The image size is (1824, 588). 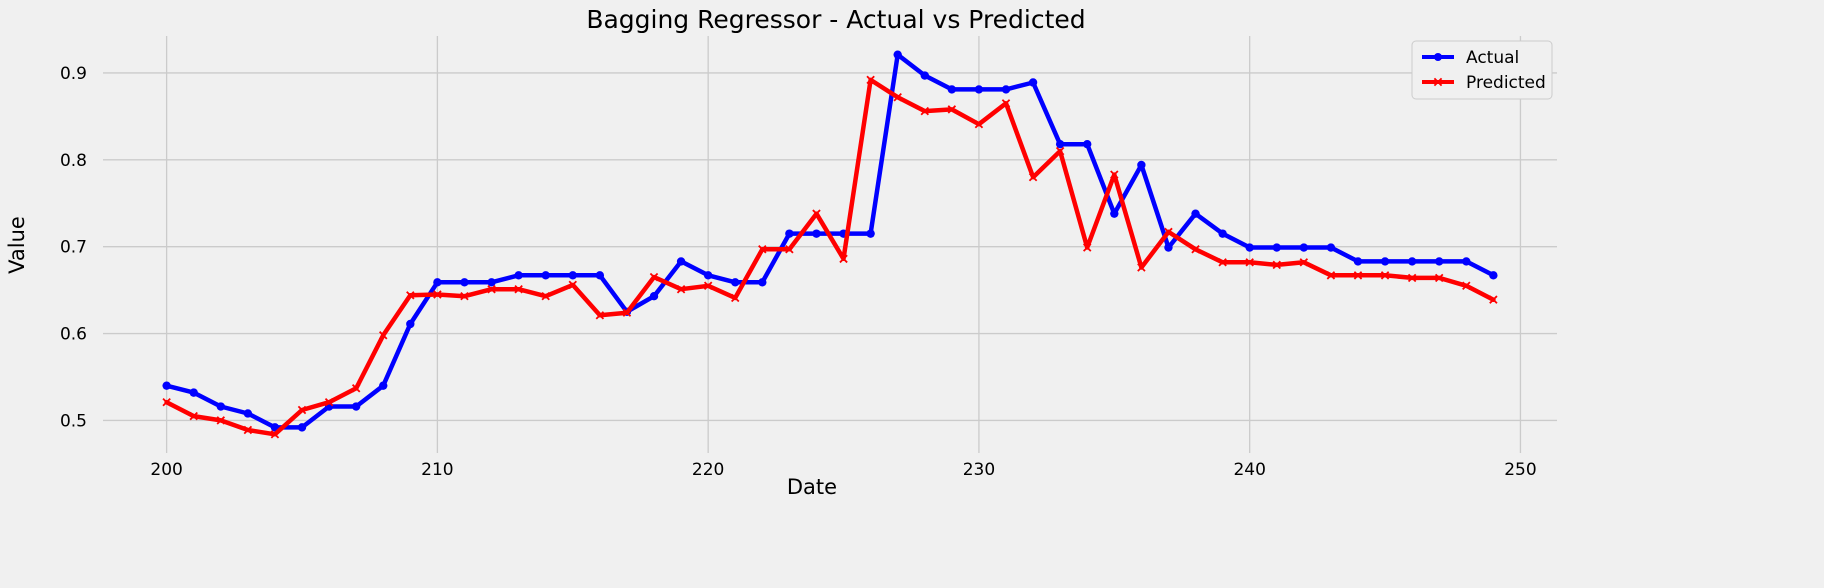 I want to click on x-tick-label: 230, so click(x=979, y=470).